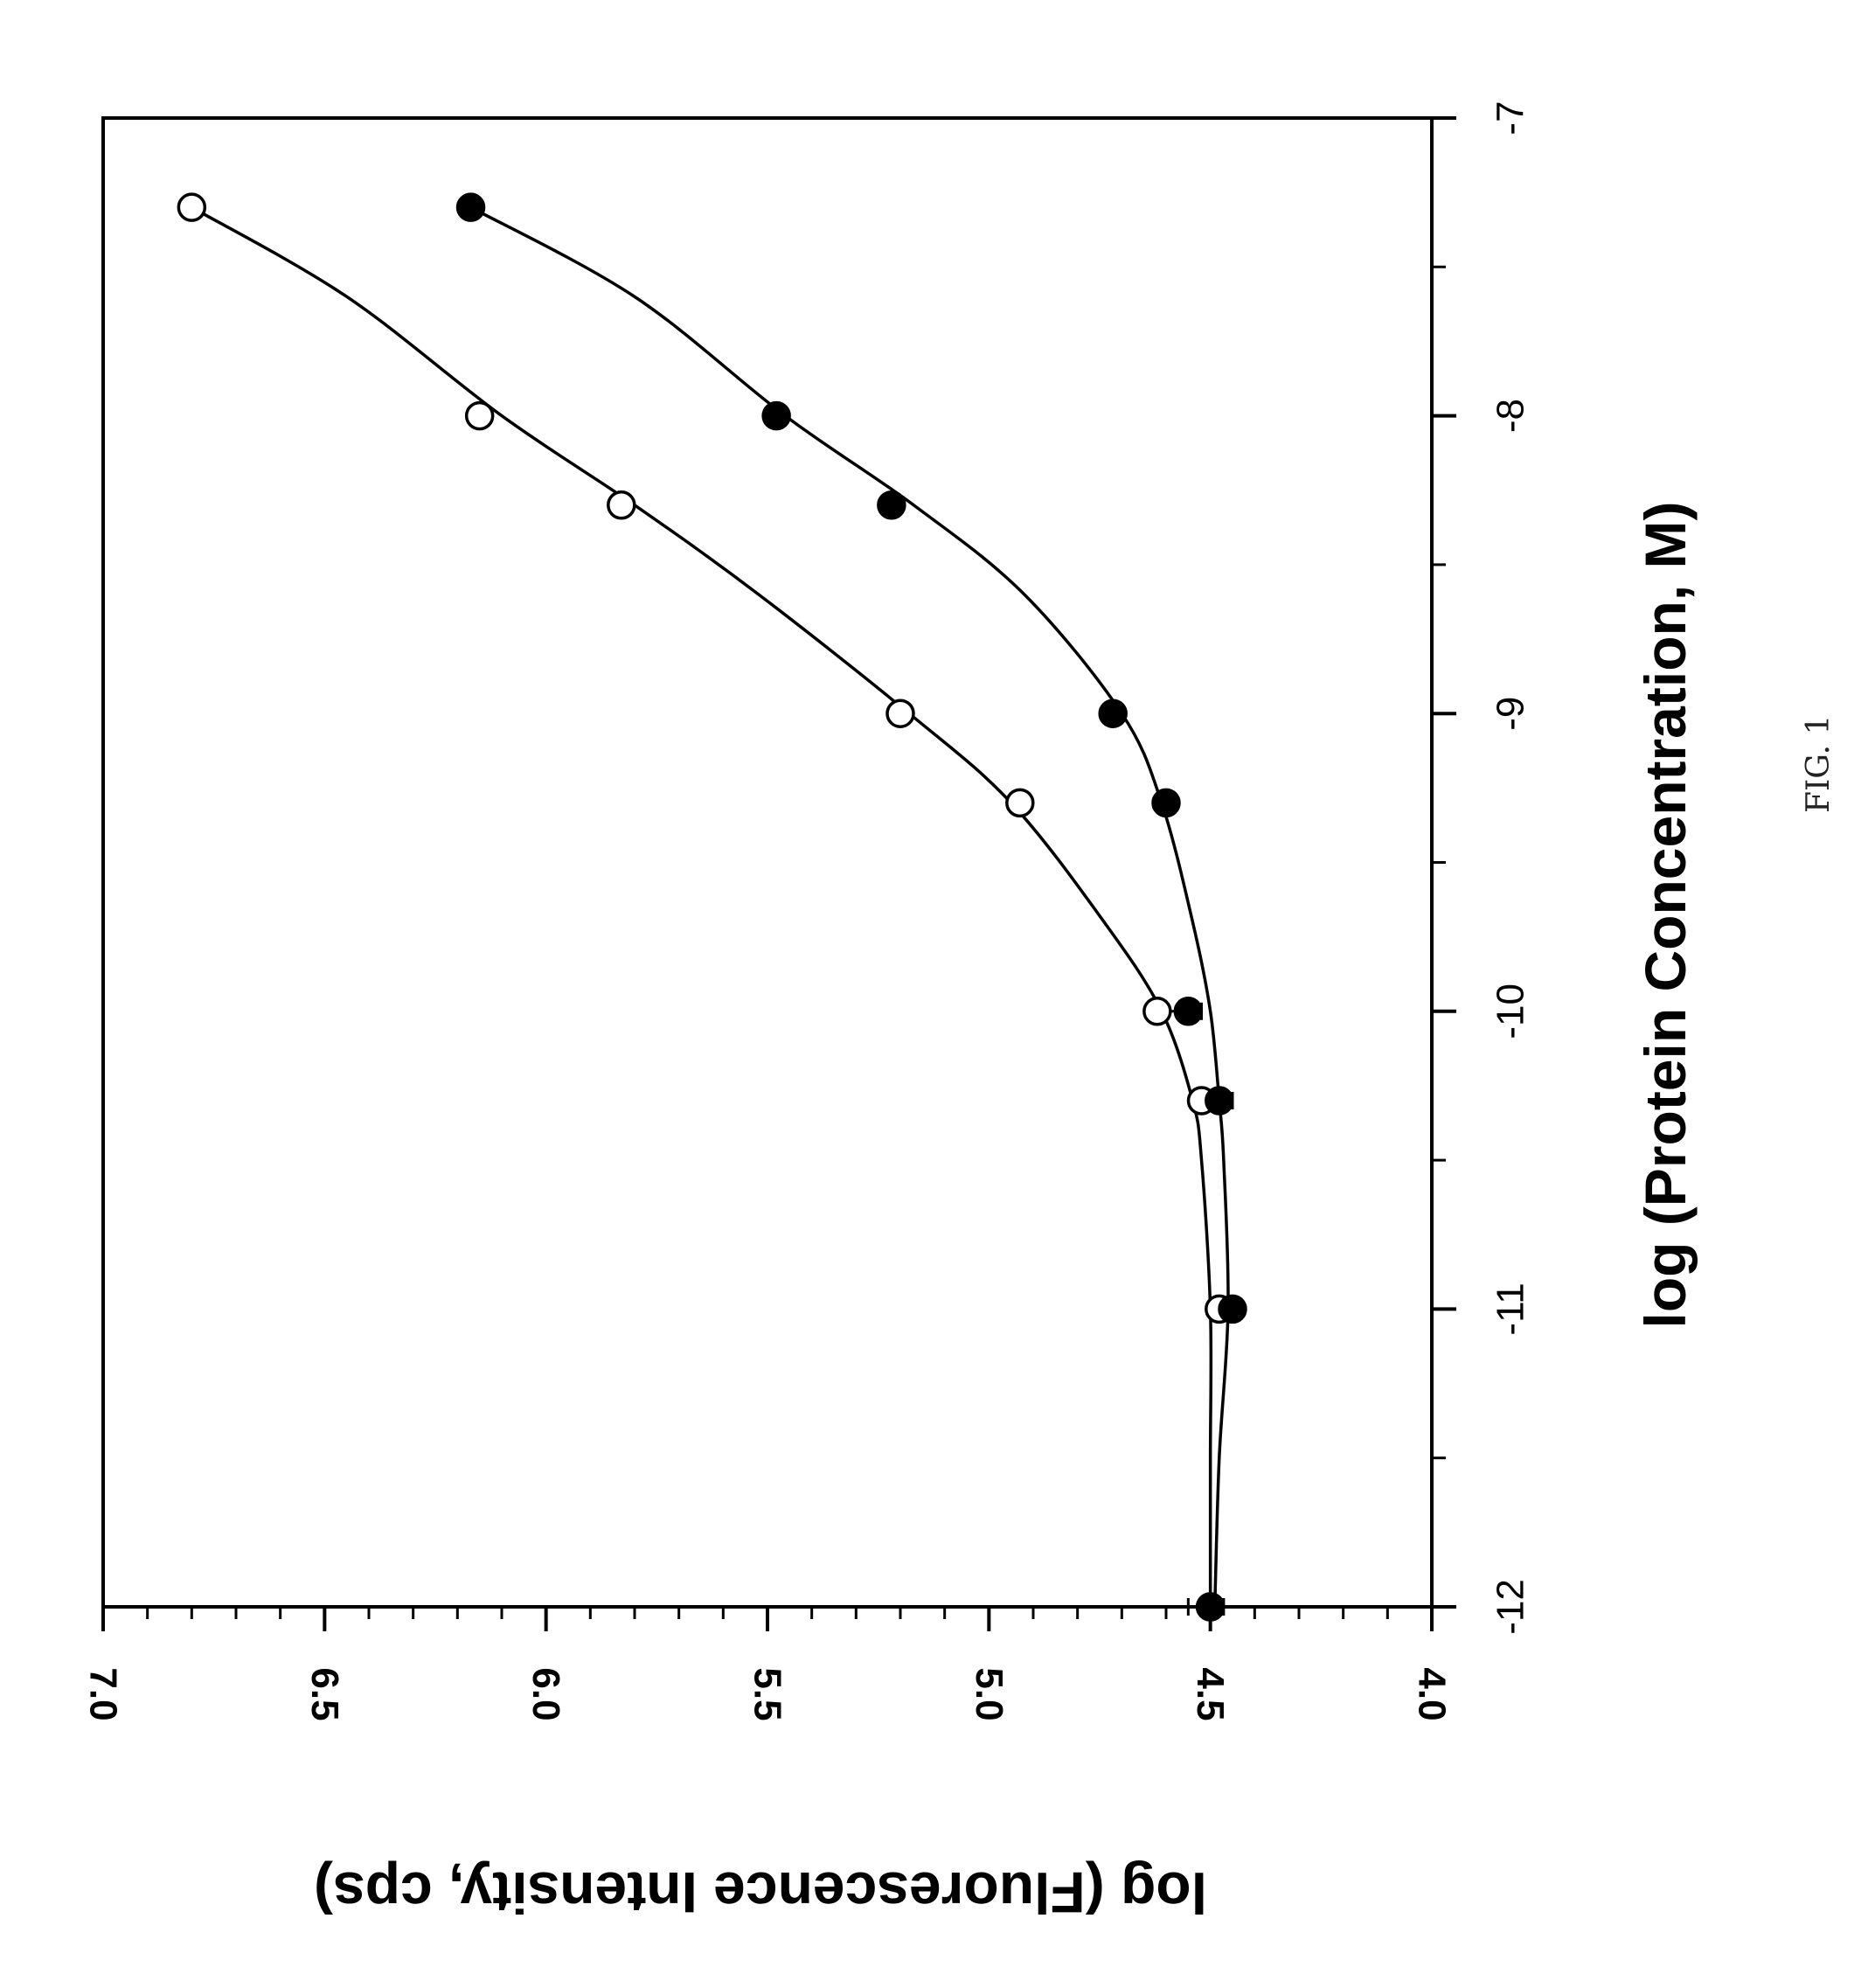 The image size is (1875, 1988). What do you see at coordinates (1819, 763) in the screenshot?
I see `figure-label: FIG. 1` at bounding box center [1819, 763].